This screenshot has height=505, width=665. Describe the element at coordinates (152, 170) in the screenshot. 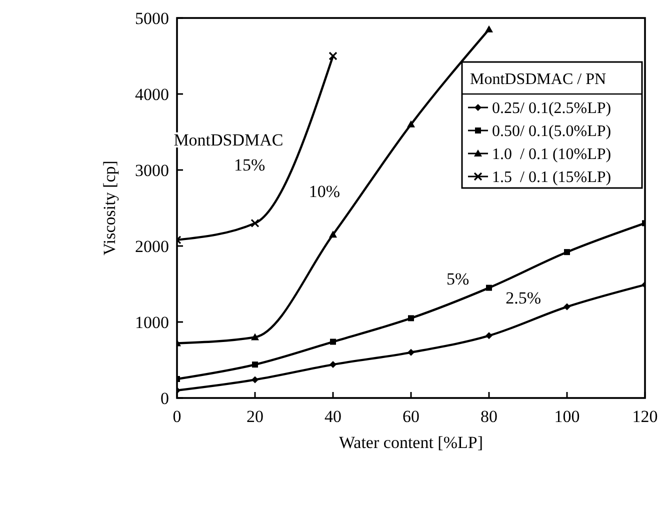

I see `y-tick-label: 3000` at that location.